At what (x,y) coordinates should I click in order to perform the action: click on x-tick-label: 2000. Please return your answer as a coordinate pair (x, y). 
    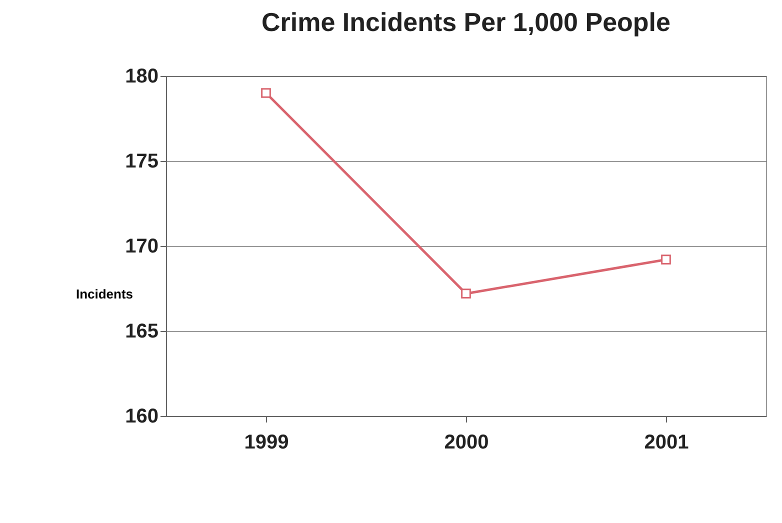
    Looking at the image, I should click on (466, 443).